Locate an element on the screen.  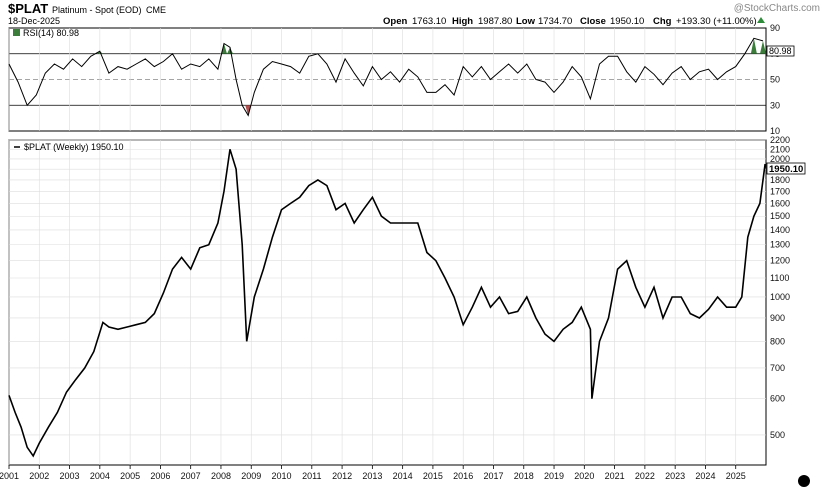
x-tick-label: 2015 is located at coordinates (433, 476).